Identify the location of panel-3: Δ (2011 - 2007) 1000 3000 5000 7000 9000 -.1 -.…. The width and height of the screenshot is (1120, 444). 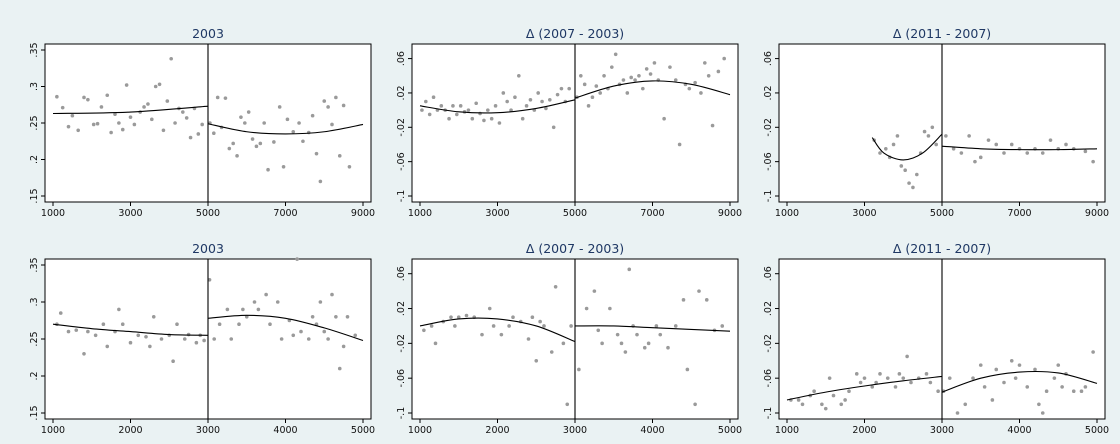
(936, 122).